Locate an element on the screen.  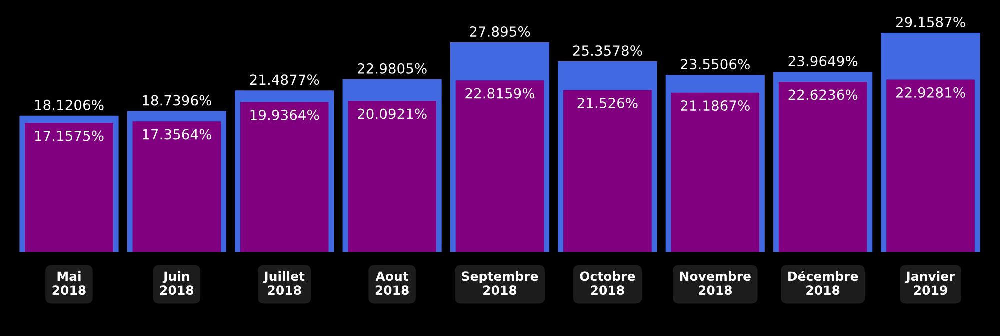
data-label: 25.3578% is located at coordinates (607, 51).